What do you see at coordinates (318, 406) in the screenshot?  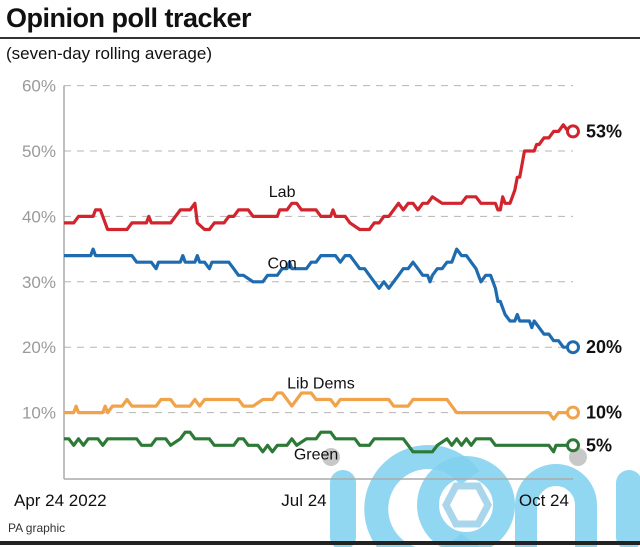 I see `series-line-lib-dems` at bounding box center [318, 406].